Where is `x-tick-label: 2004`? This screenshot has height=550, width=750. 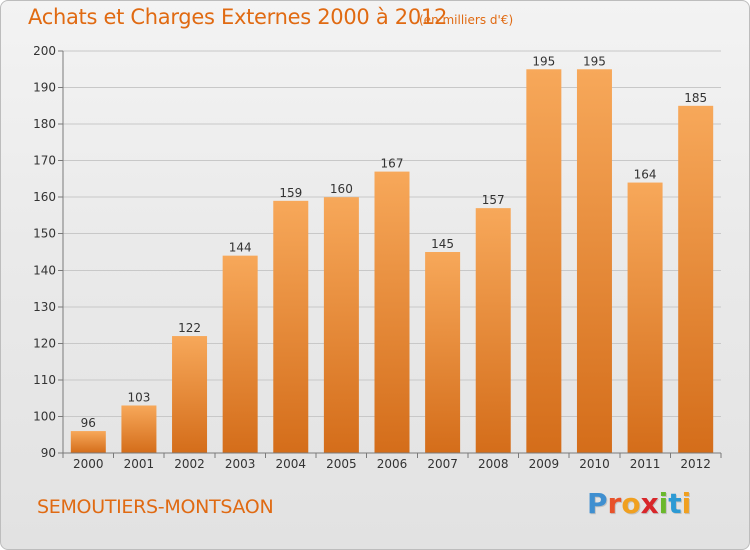 x-tick-label: 2004 is located at coordinates (290, 464).